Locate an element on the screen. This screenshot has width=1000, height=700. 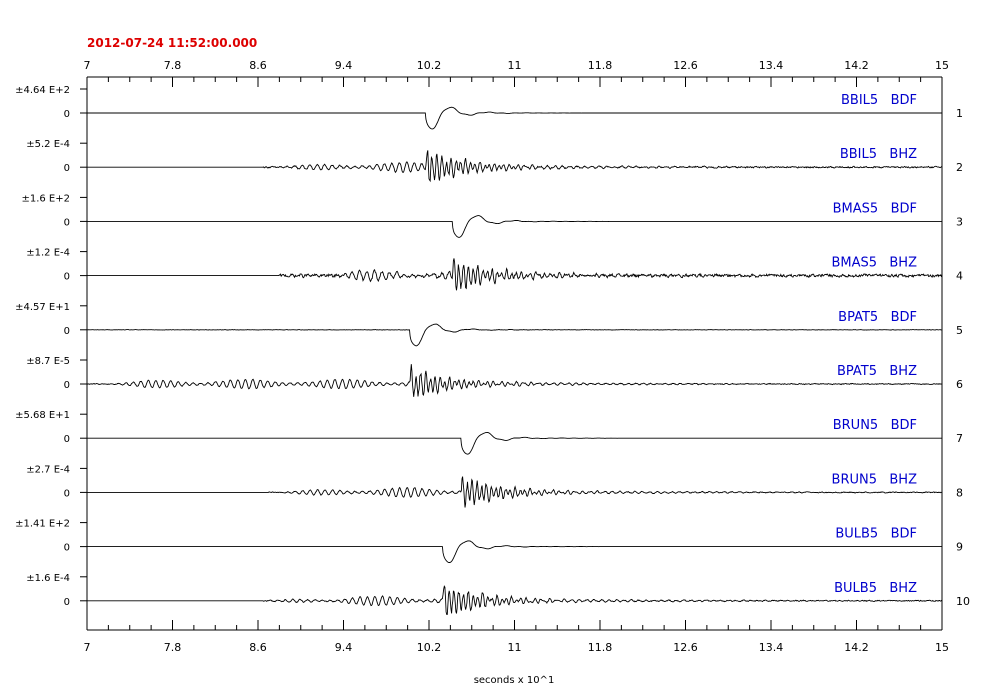
x-tick-label-top: 7.8 is located at coordinates (173, 65).